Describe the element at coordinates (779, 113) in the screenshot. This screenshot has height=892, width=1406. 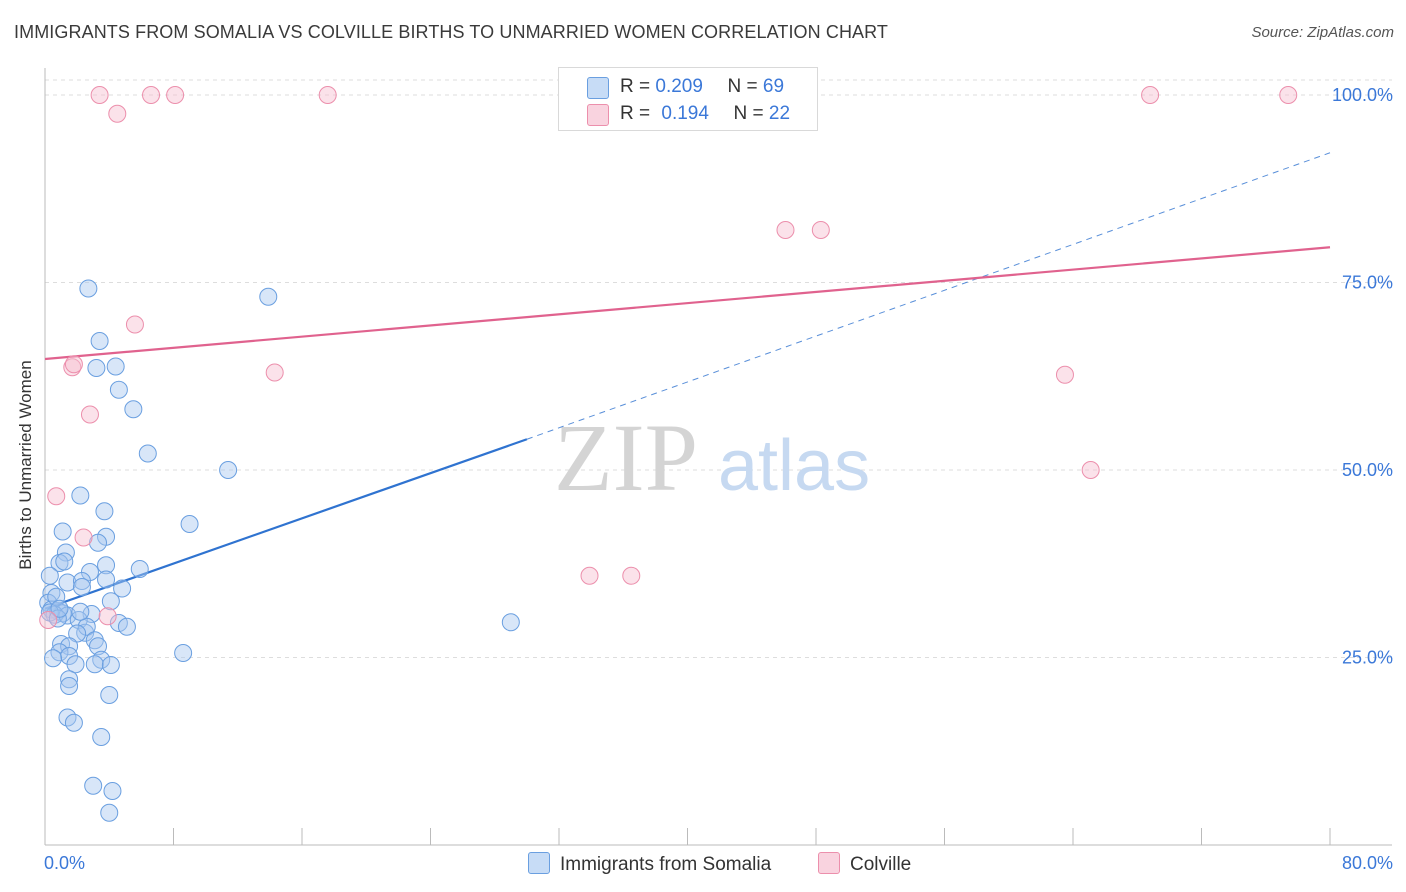
I see `legend-n-value: 22` at that location.